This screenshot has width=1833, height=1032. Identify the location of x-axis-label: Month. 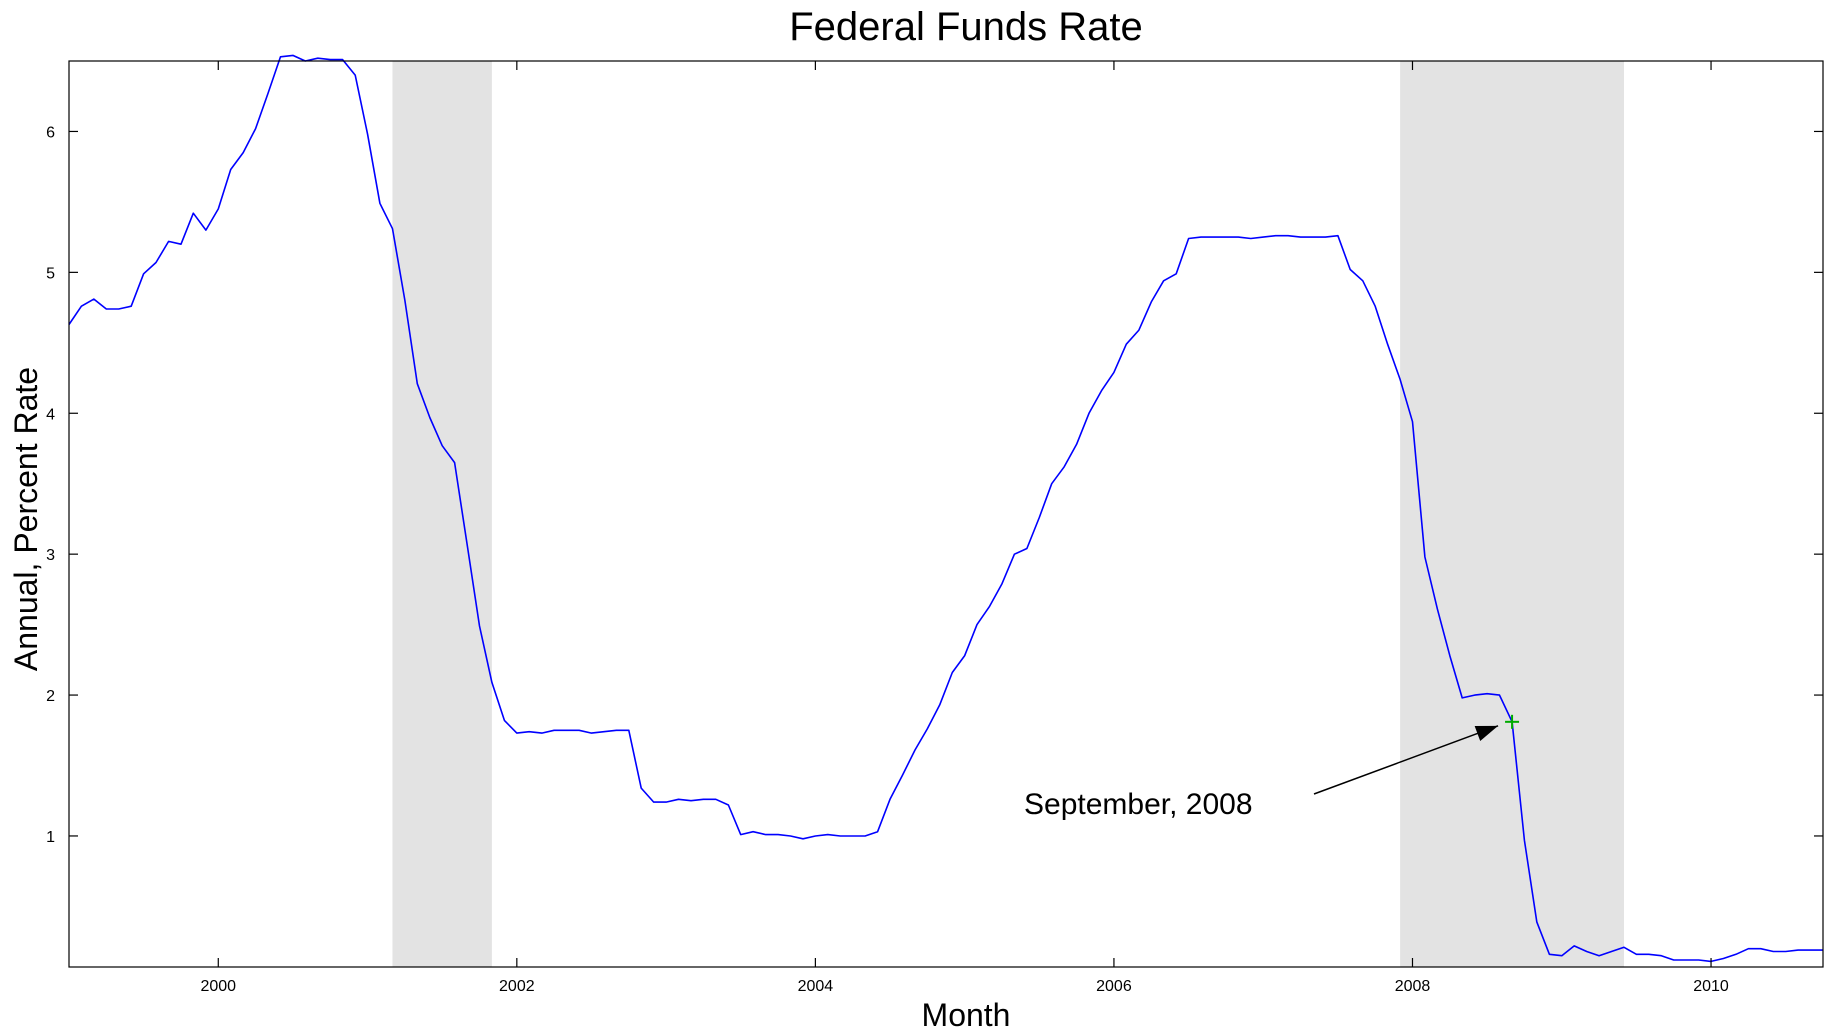
(966, 1014).